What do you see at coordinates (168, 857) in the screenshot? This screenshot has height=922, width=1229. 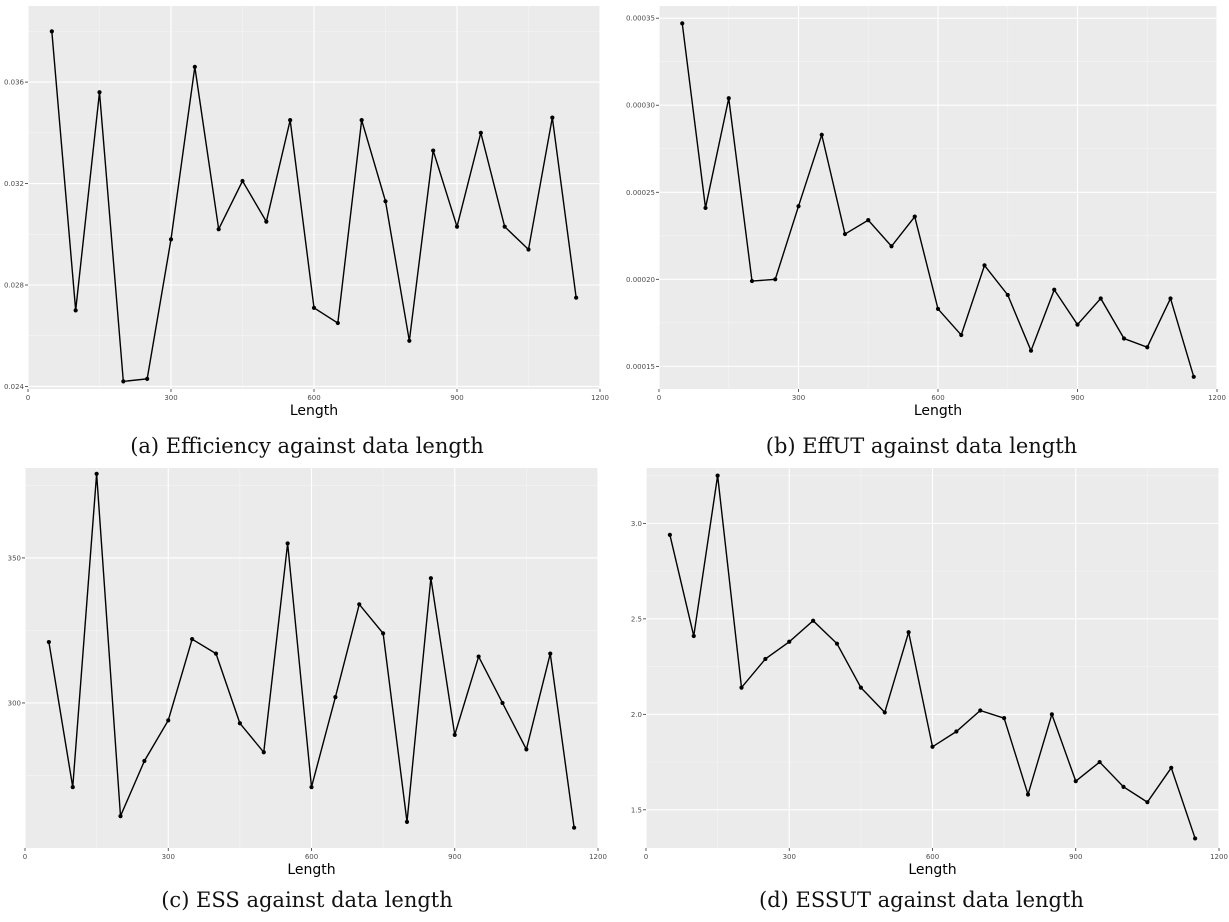 I see `ess-tick-label-x: 300` at bounding box center [168, 857].